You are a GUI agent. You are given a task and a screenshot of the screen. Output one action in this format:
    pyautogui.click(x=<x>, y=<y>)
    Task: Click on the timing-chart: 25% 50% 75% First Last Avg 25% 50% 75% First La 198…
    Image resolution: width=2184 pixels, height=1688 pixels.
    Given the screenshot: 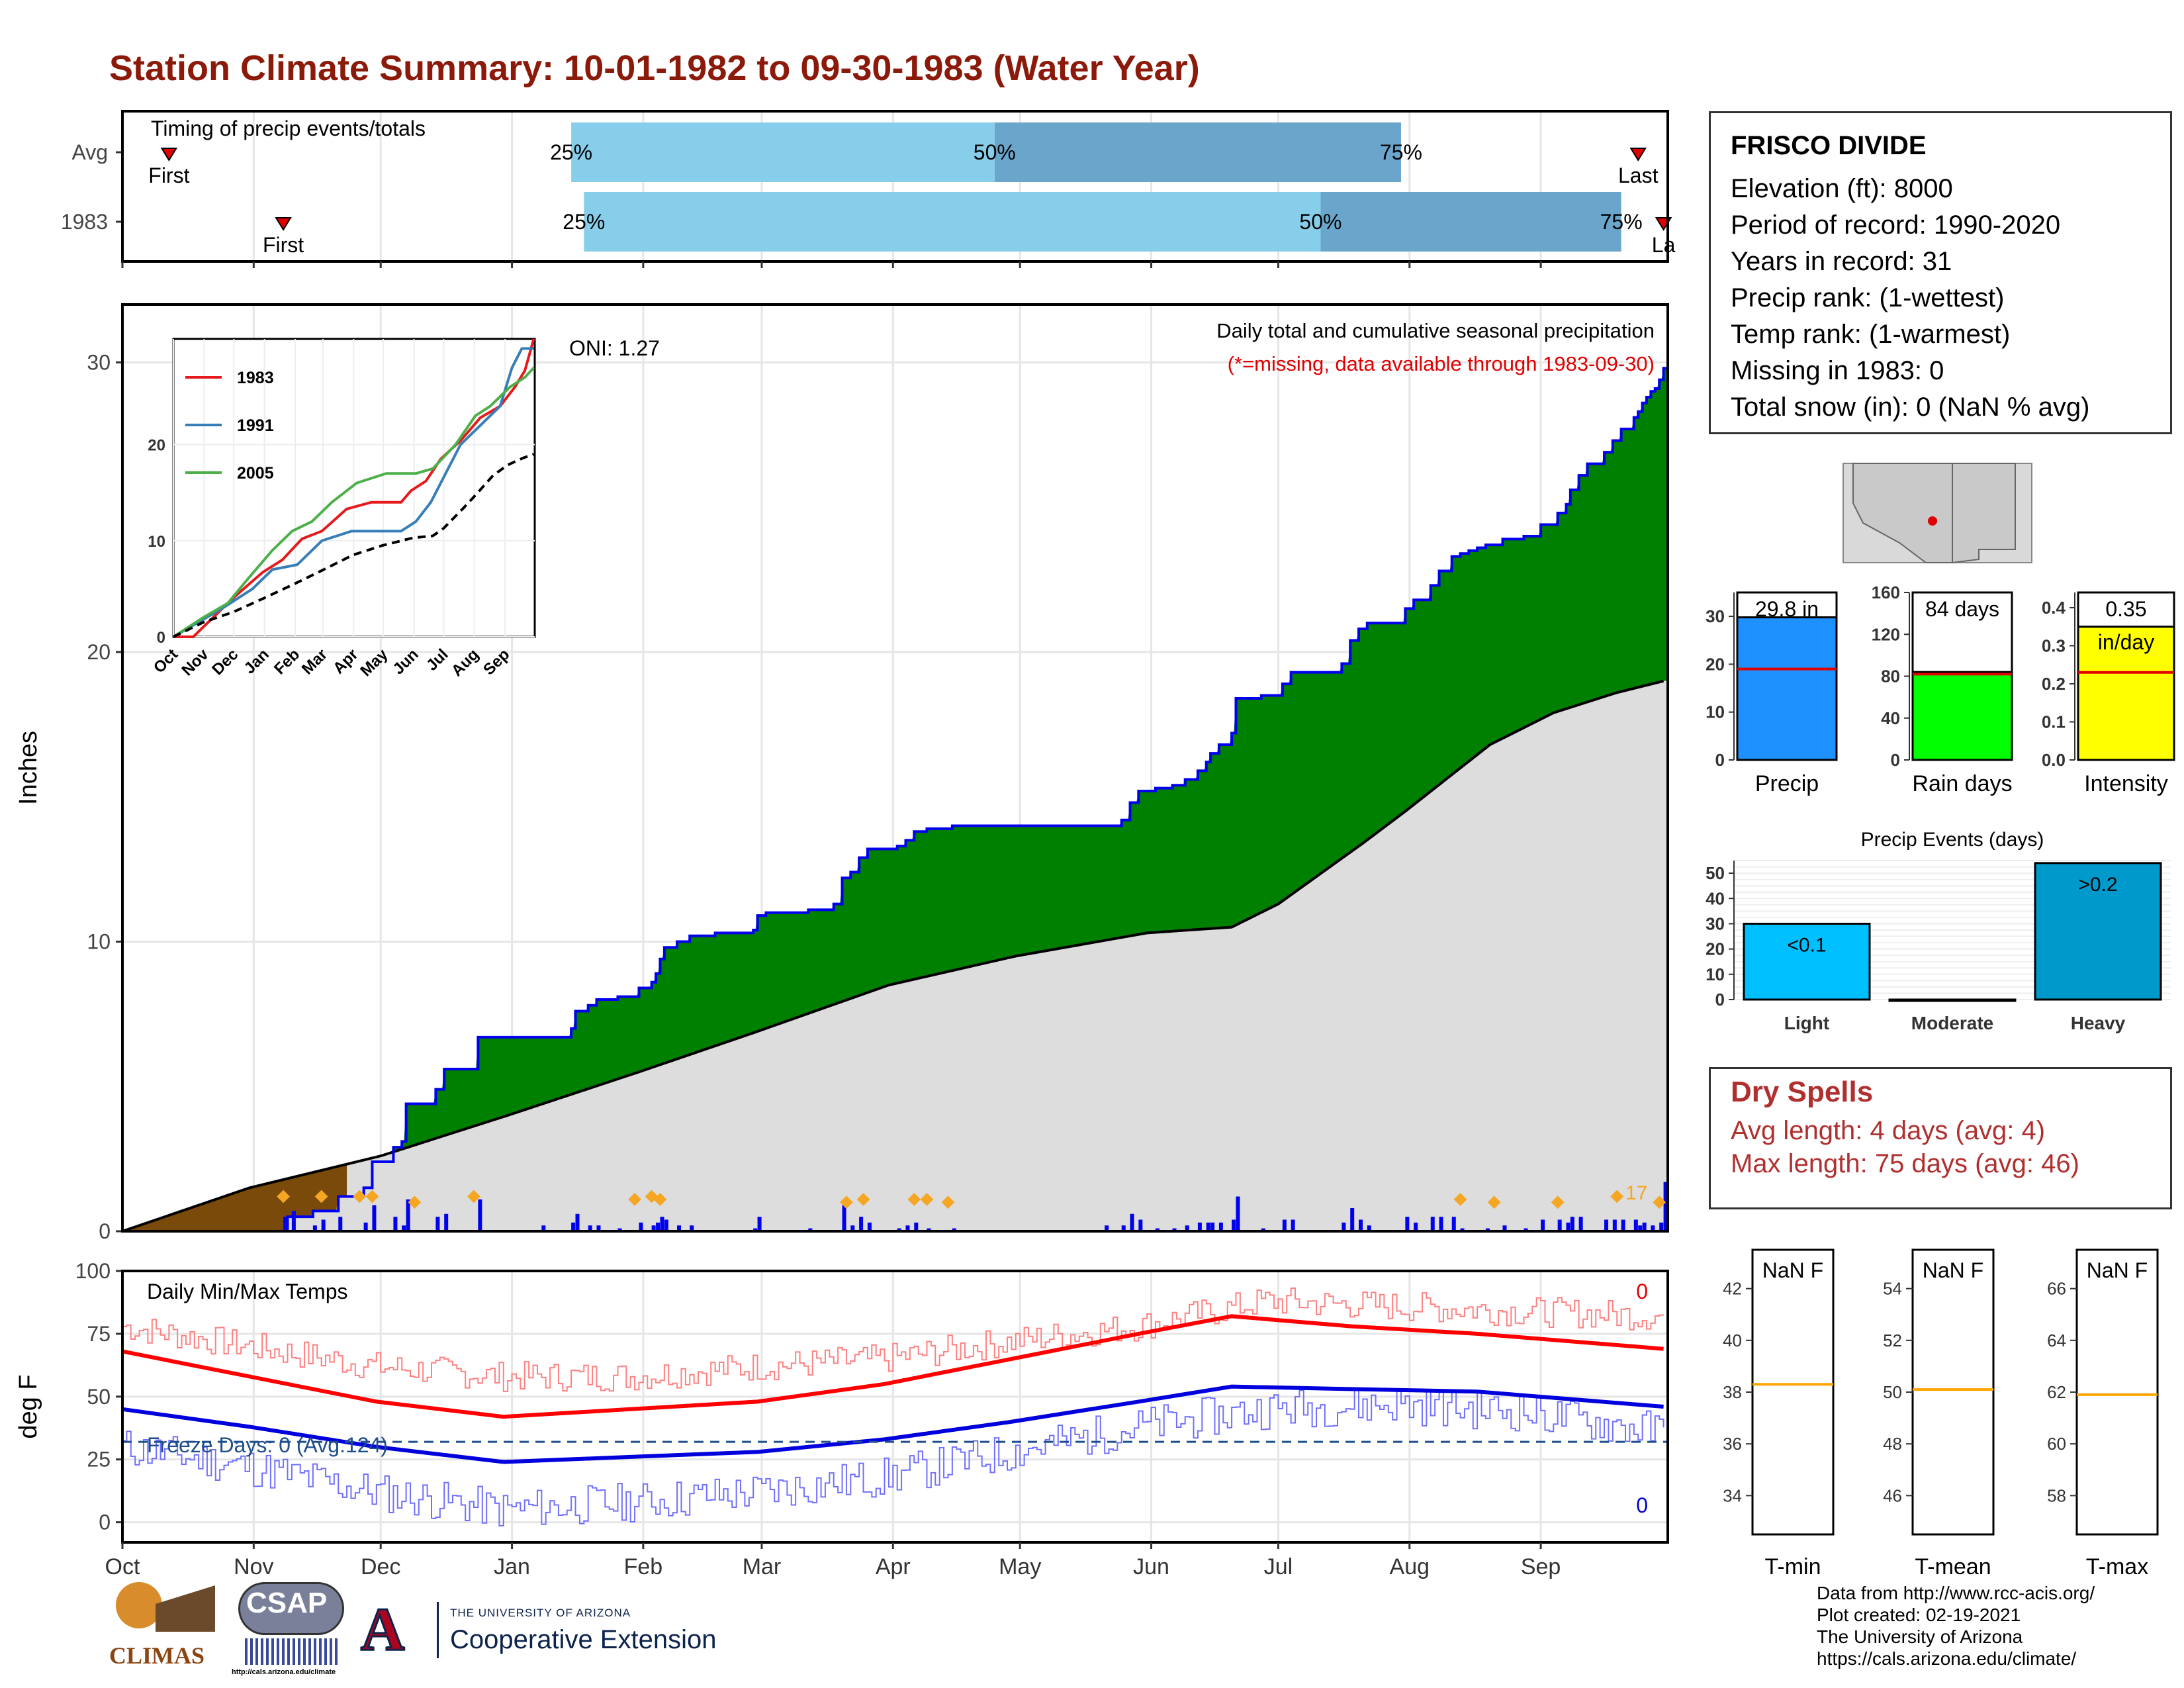 What is the action you would take?
    pyautogui.click(x=869, y=189)
    